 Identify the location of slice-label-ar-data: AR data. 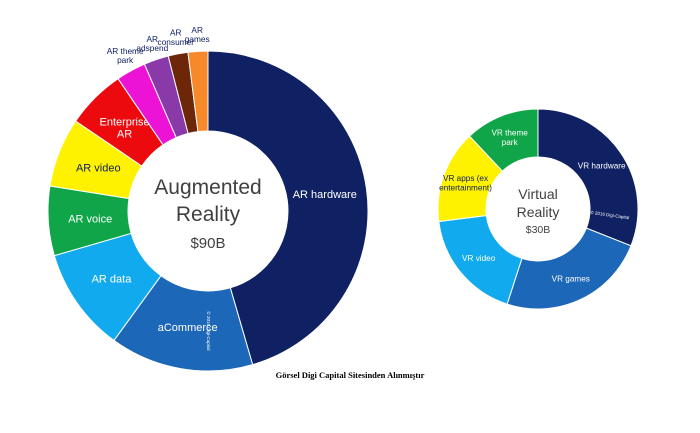
(112, 280).